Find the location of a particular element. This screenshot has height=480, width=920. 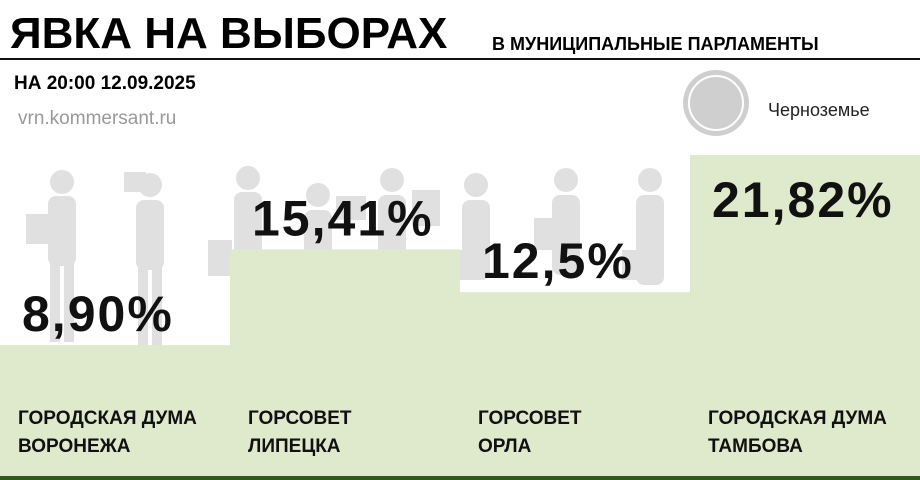

category-label: ГОРОДСКАЯ ДУМА ТАМБОВА is located at coordinates (797, 432).